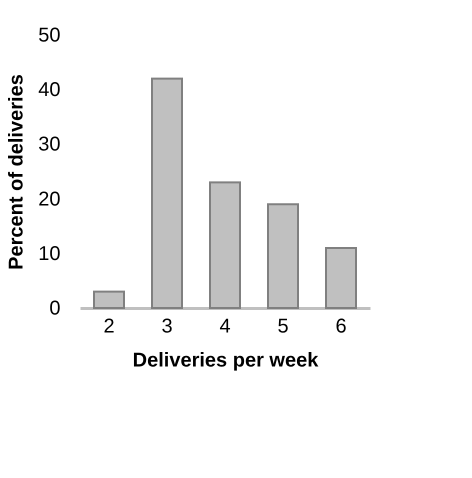  What do you see at coordinates (49, 145) in the screenshot?
I see `y-tick-label: 30` at bounding box center [49, 145].